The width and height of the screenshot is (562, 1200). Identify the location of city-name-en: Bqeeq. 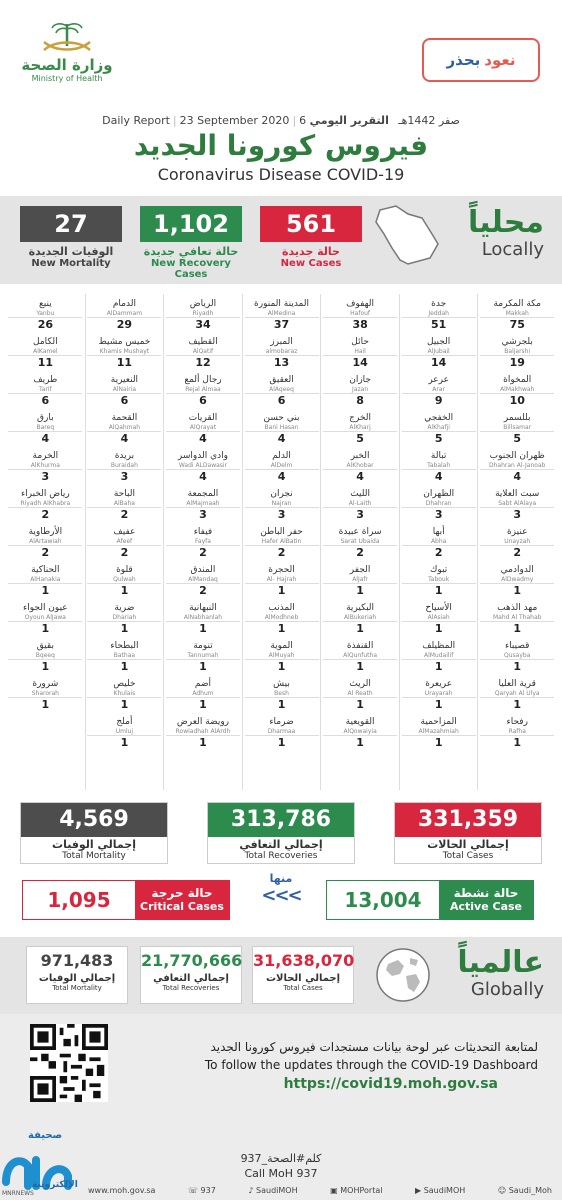
(45, 656).